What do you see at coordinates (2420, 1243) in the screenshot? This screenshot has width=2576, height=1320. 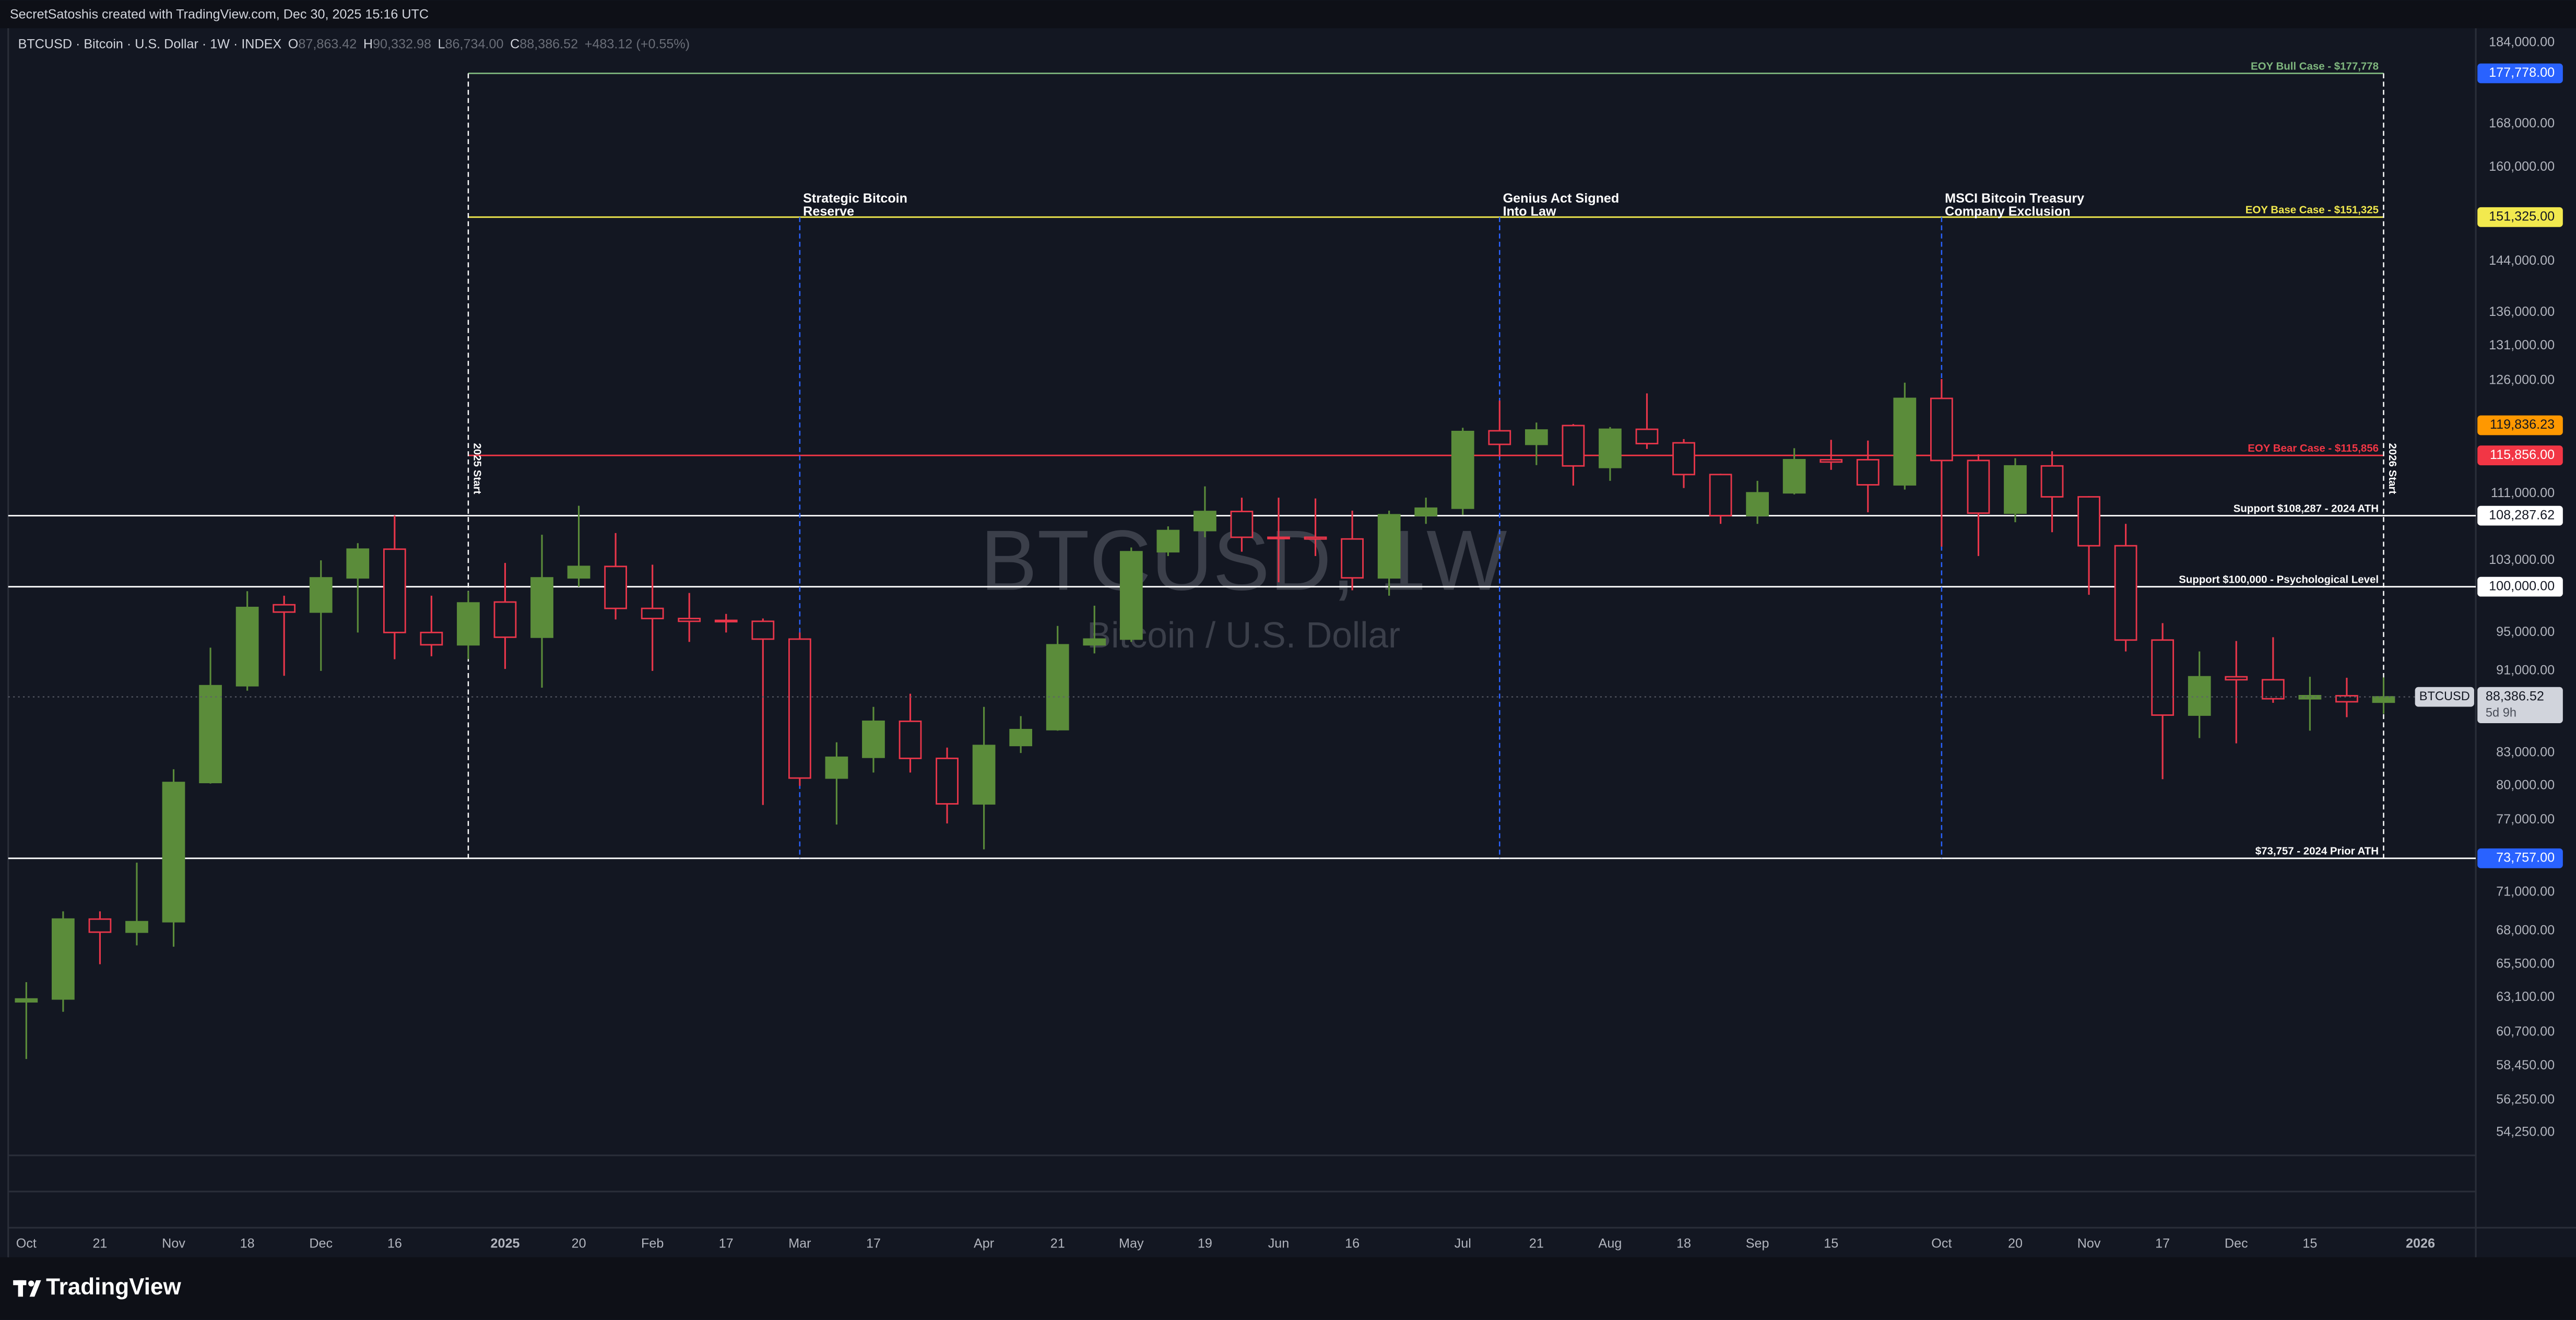 I see `x-tick-label: 2026` at bounding box center [2420, 1243].